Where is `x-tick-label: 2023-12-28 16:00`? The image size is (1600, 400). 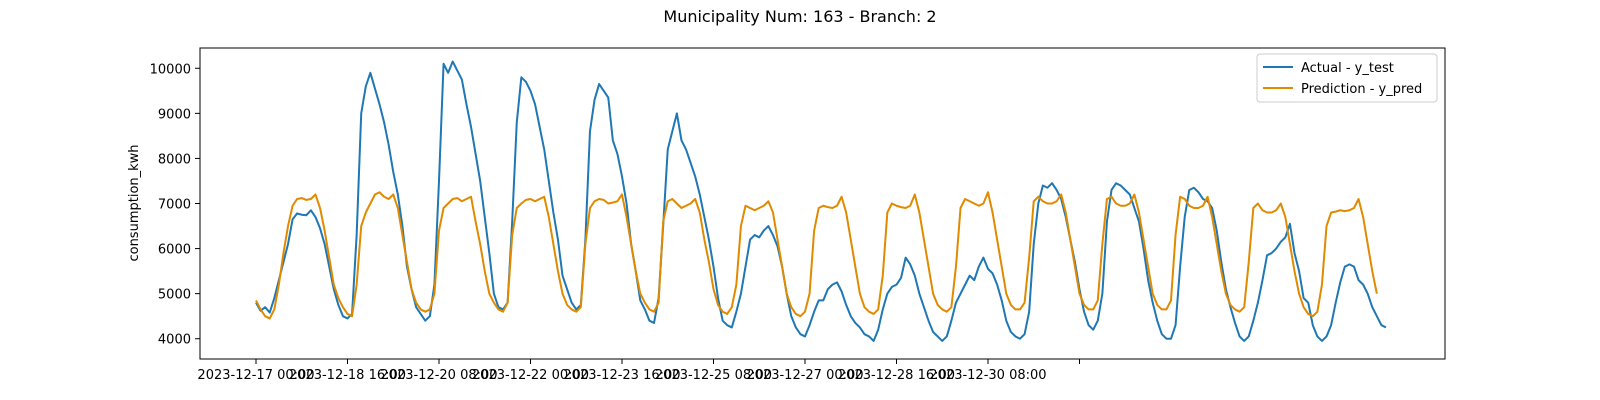 x-tick-label: 2023-12-28 16:00 is located at coordinates (896, 375).